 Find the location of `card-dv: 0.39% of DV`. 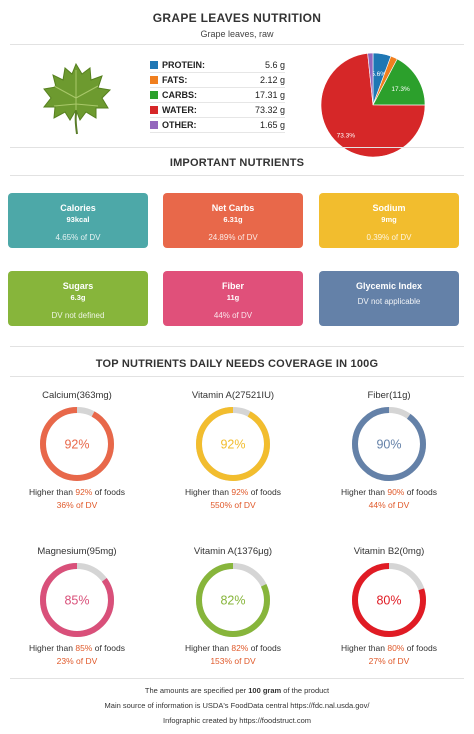

card-dv: 0.39% of DV is located at coordinates (389, 237).